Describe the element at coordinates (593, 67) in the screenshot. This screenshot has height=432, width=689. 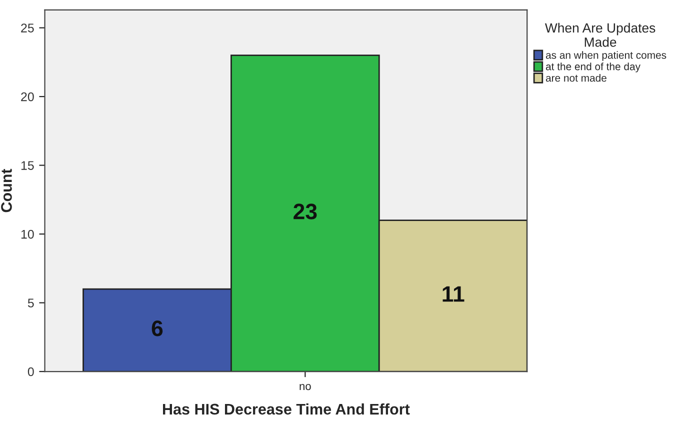
I see `legend-label: at the end of the day` at that location.